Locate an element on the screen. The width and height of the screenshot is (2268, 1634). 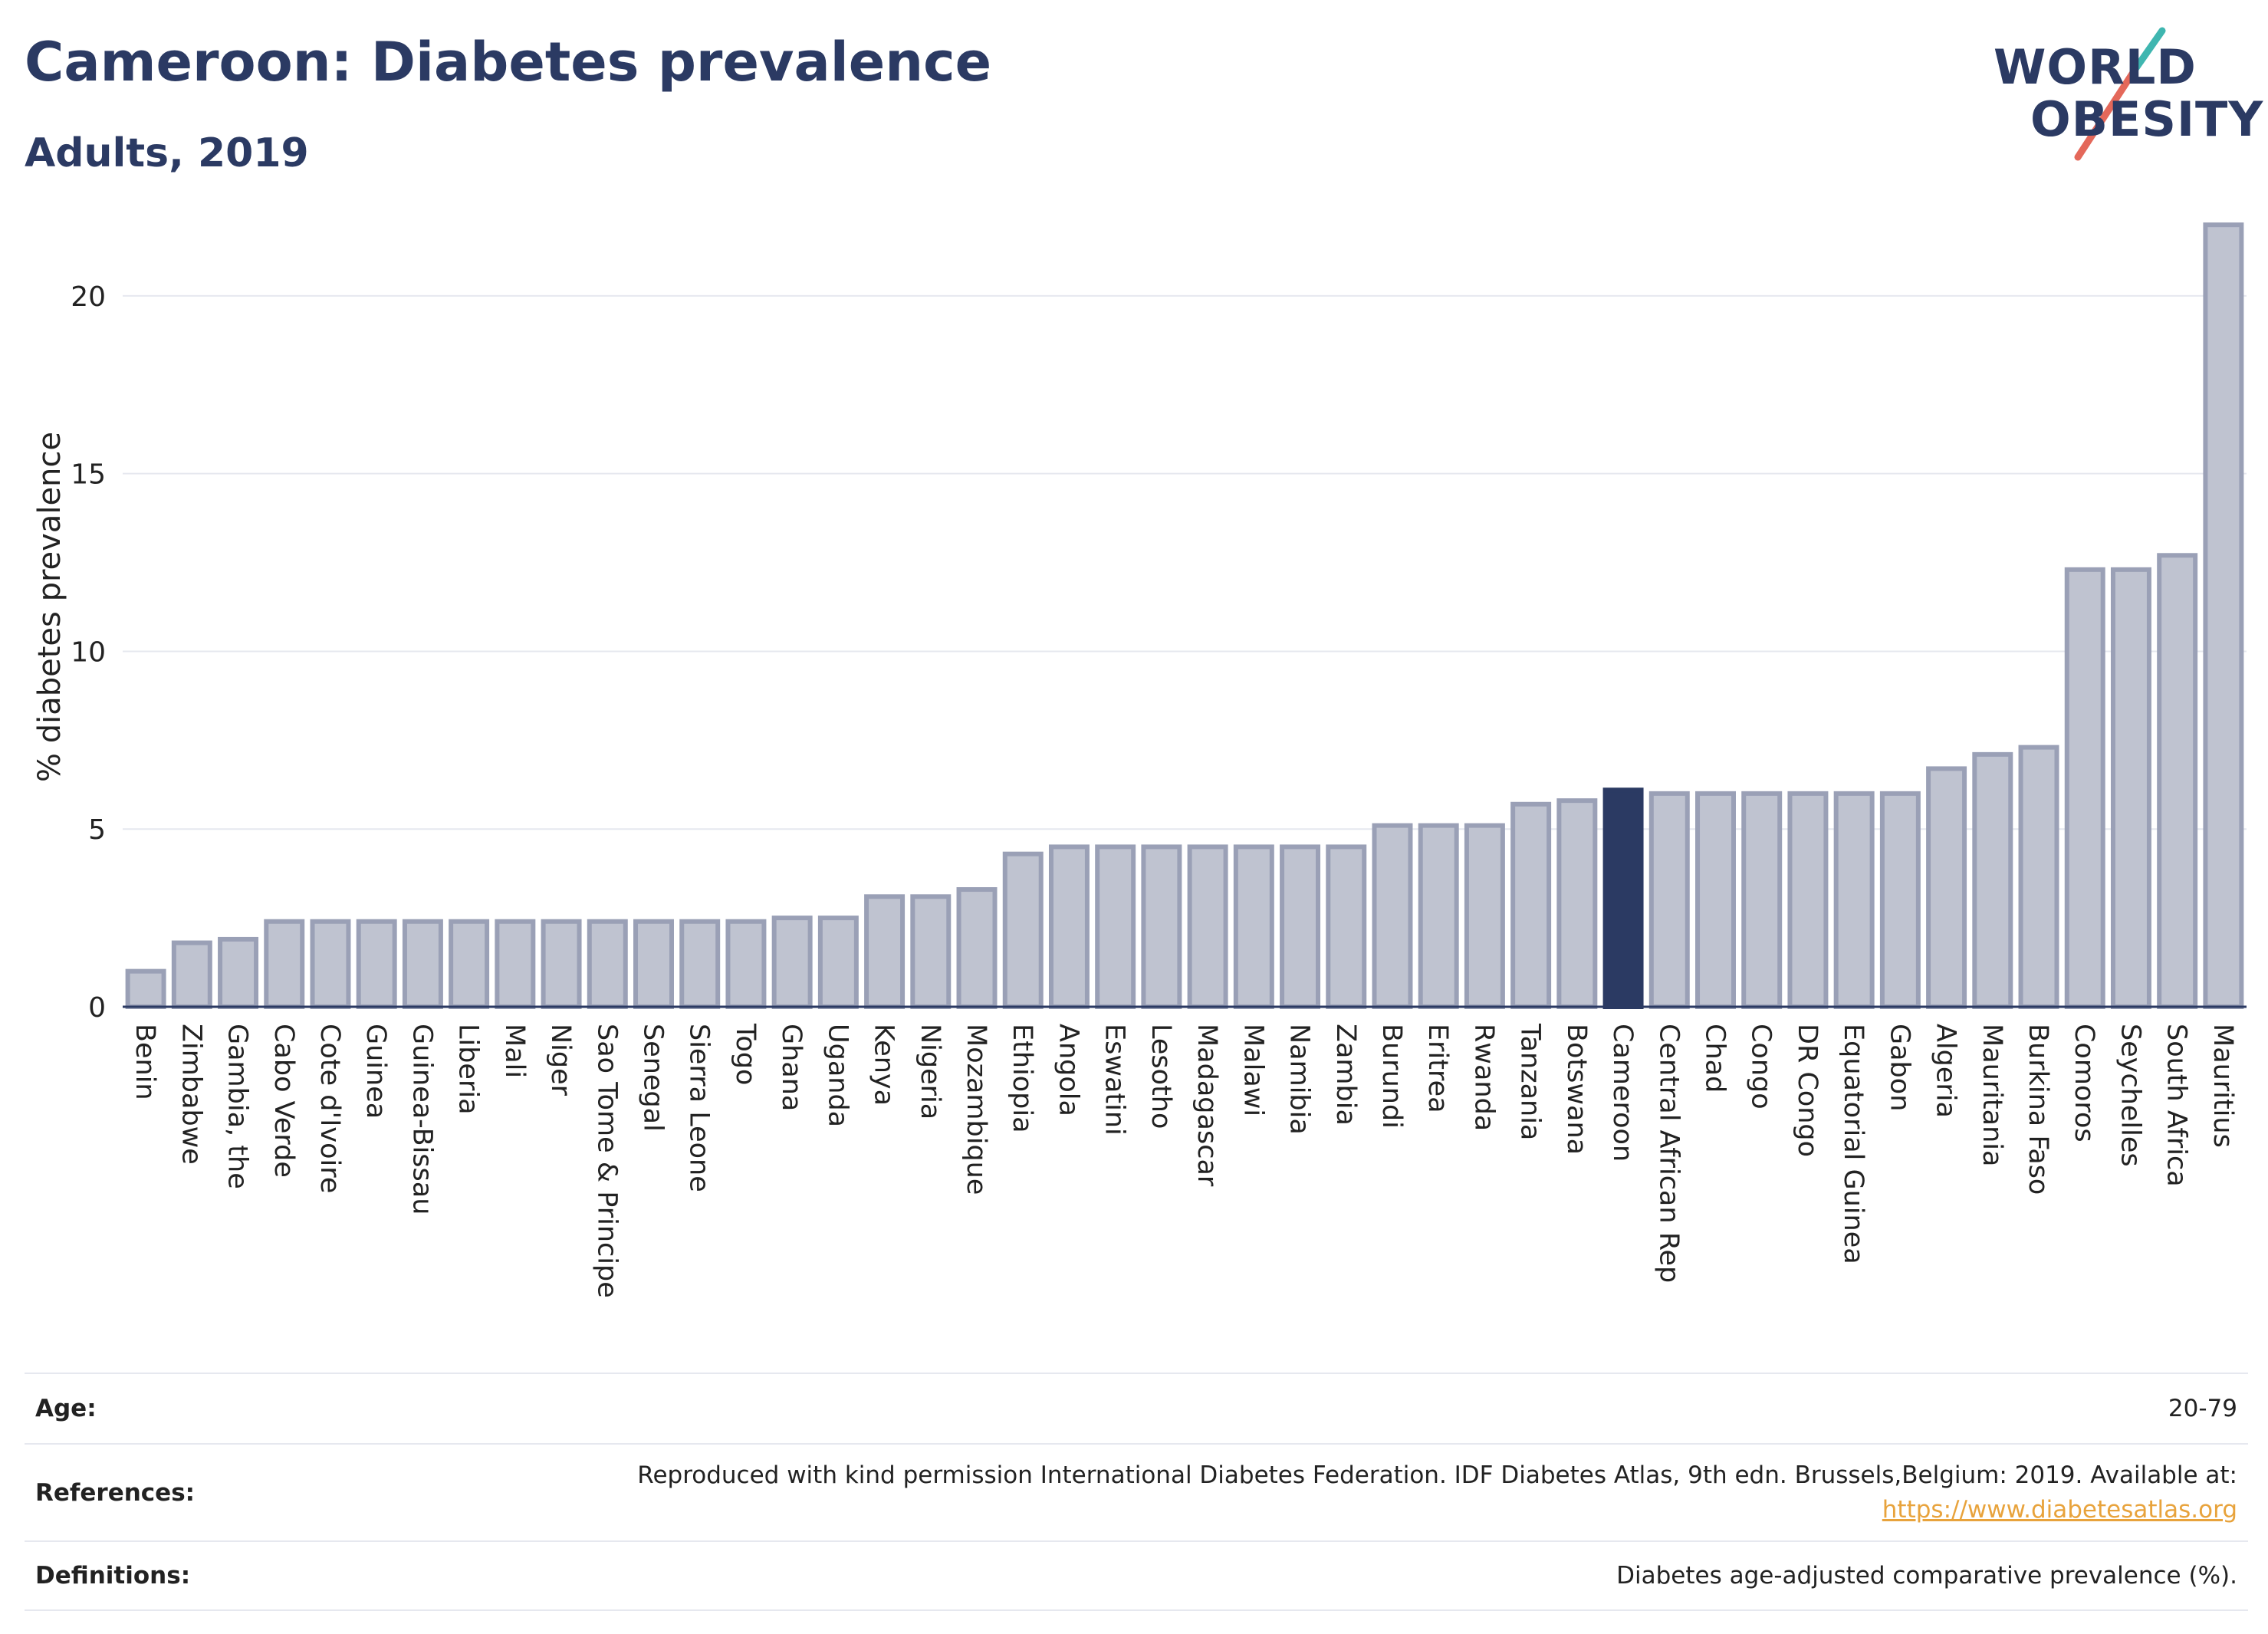
bar-mozambique is located at coordinates (977, 948).